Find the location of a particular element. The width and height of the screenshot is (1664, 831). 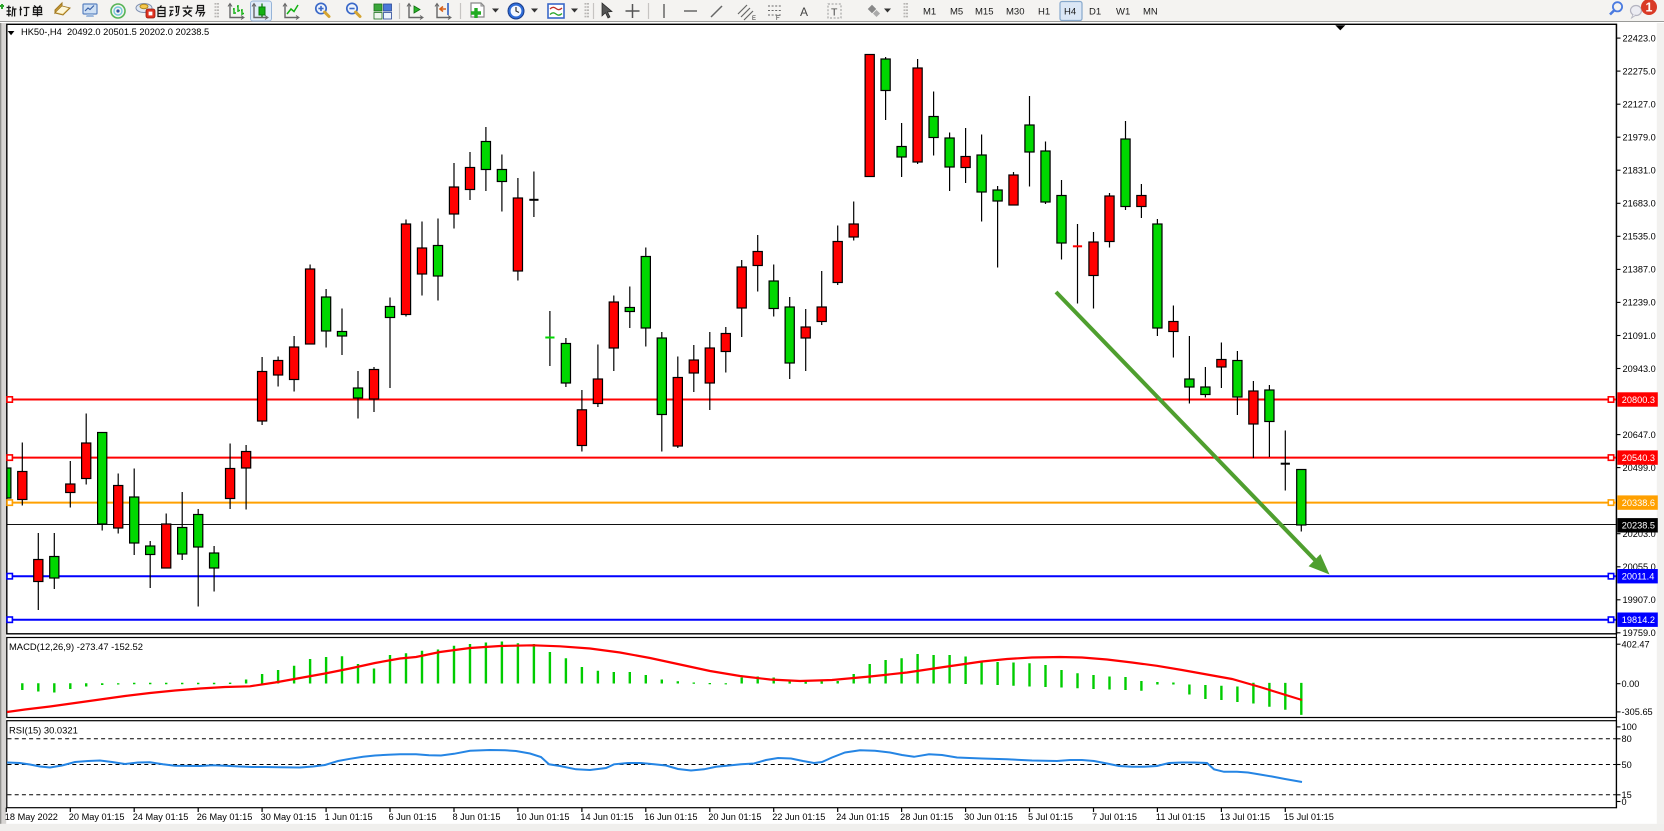

svg-text: 10 Jun 01:15 is located at coordinates (542, 817).